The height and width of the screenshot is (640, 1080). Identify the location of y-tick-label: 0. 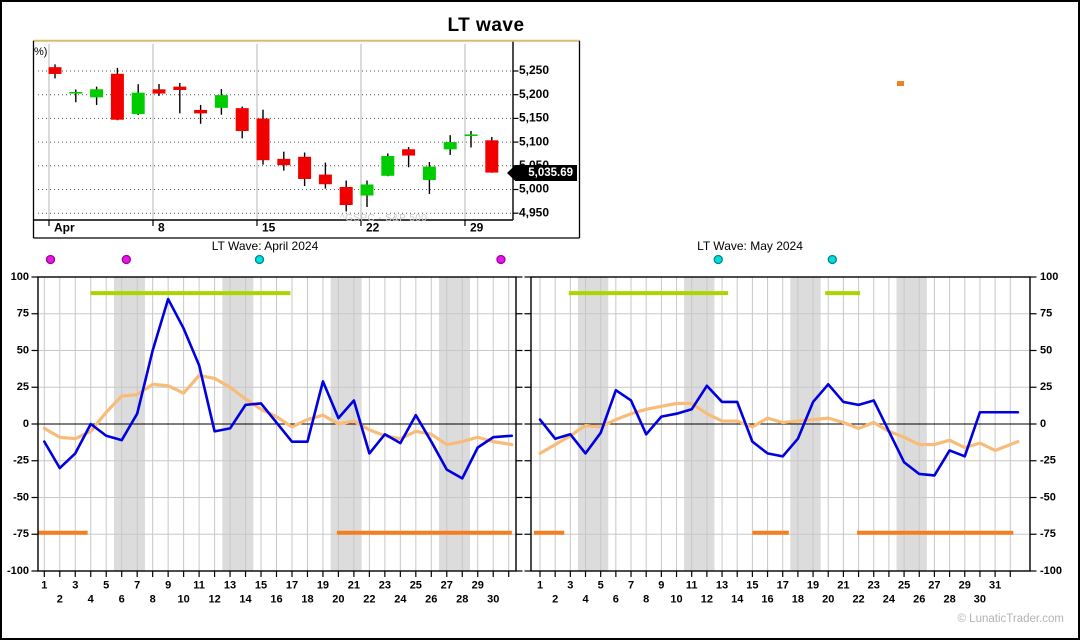
(26, 424).